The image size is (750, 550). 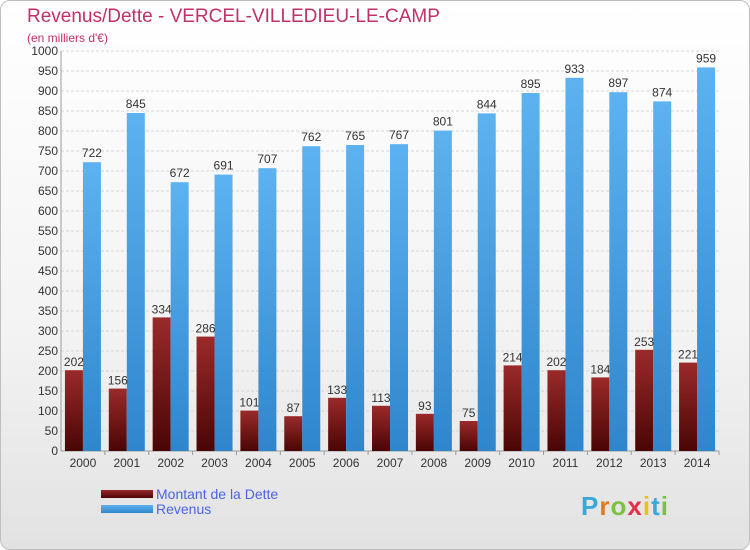 I want to click on data-label-revenus: 707, so click(x=267, y=159).